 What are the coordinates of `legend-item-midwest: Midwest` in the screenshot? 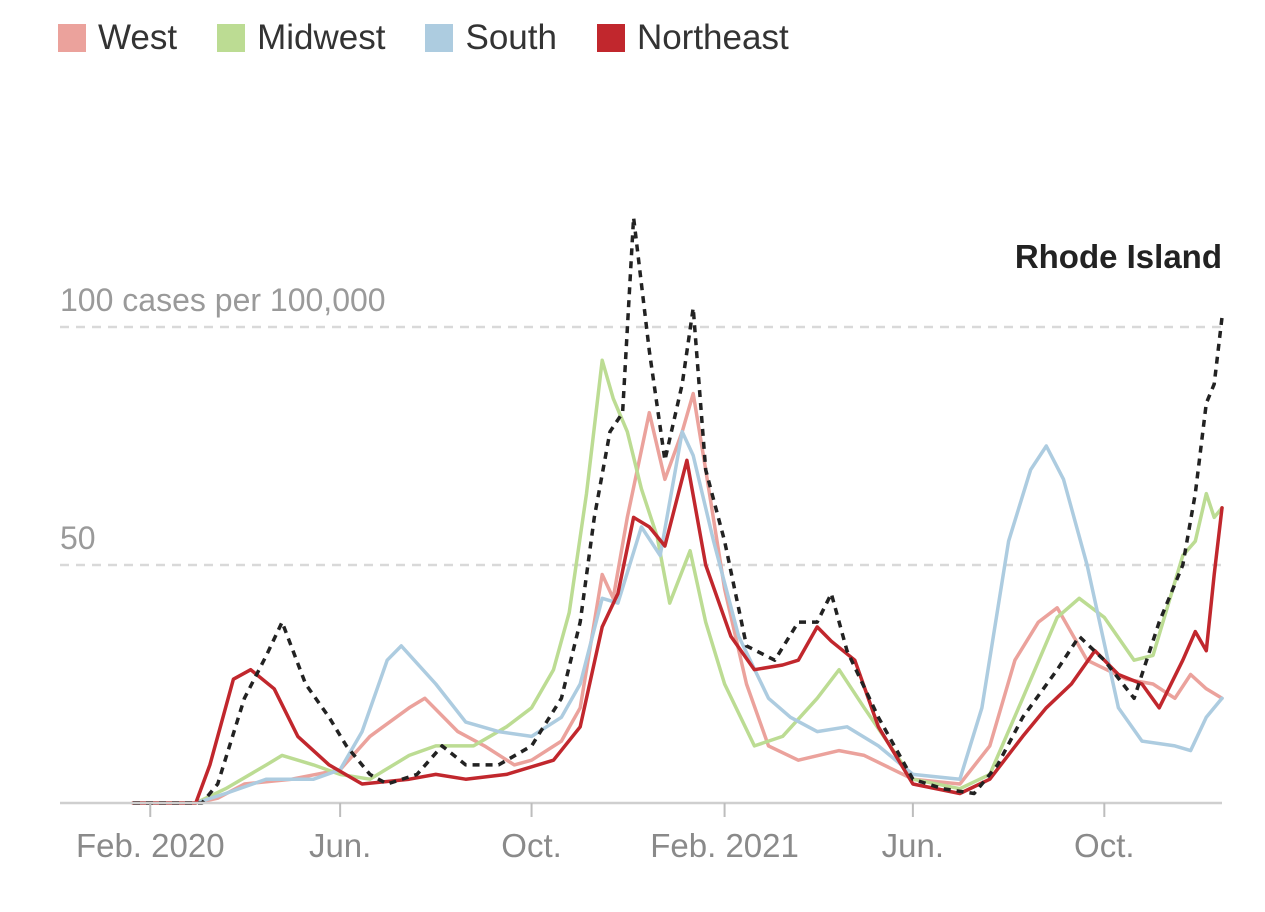 It's located at (301, 38).